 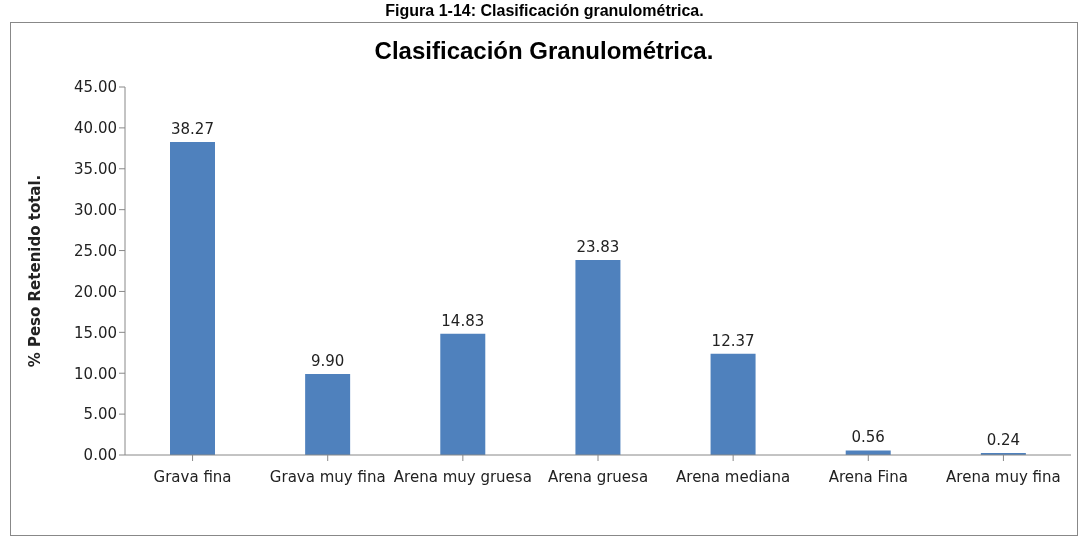 I want to click on y-tick-label: 40.00, so click(x=95, y=128).